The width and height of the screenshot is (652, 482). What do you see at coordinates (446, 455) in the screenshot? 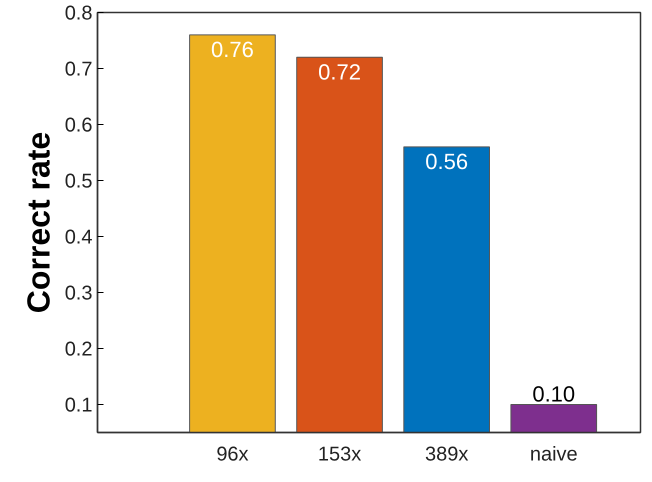
I see `x-tick-label: 389x` at bounding box center [446, 455].